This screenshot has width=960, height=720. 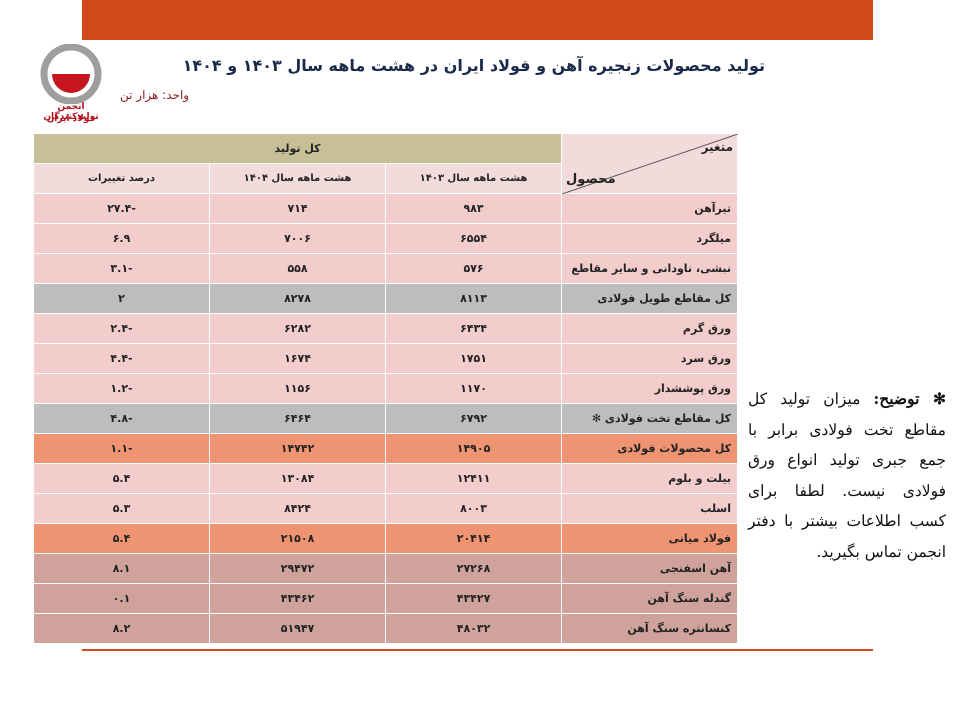 What do you see at coordinates (298, 598) in the screenshot?
I see `cell: ۴۳۴۶۲` at bounding box center [298, 598].